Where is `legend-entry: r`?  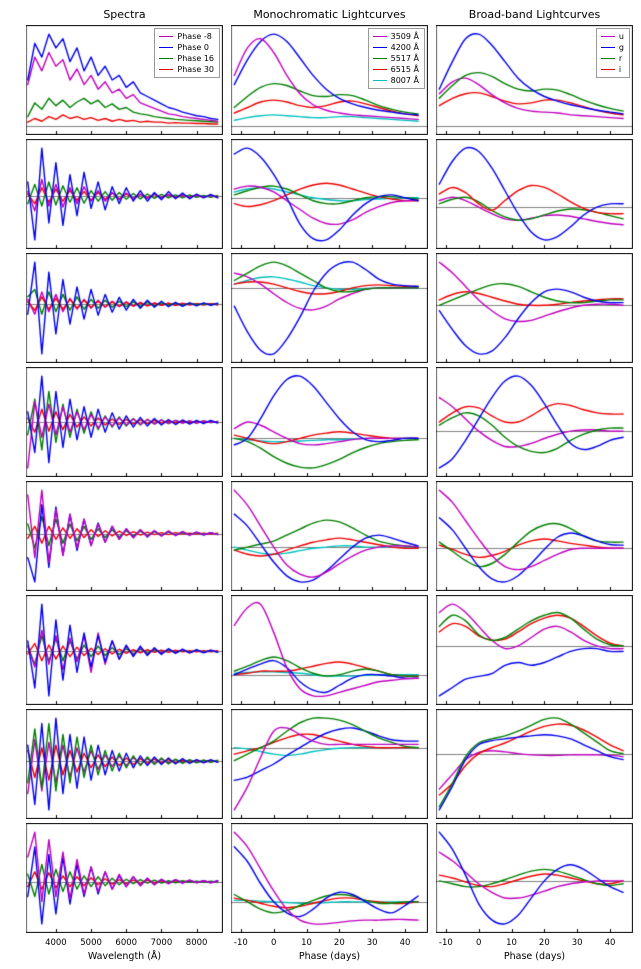 legend-entry: r is located at coordinates (612, 58).